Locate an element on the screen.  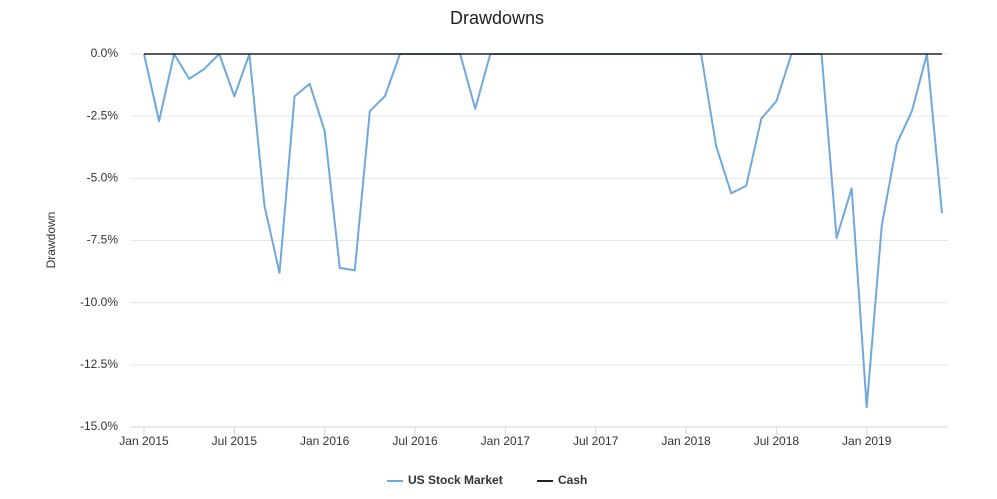
x-tick-label: Jan 2018 is located at coordinates (686, 441).